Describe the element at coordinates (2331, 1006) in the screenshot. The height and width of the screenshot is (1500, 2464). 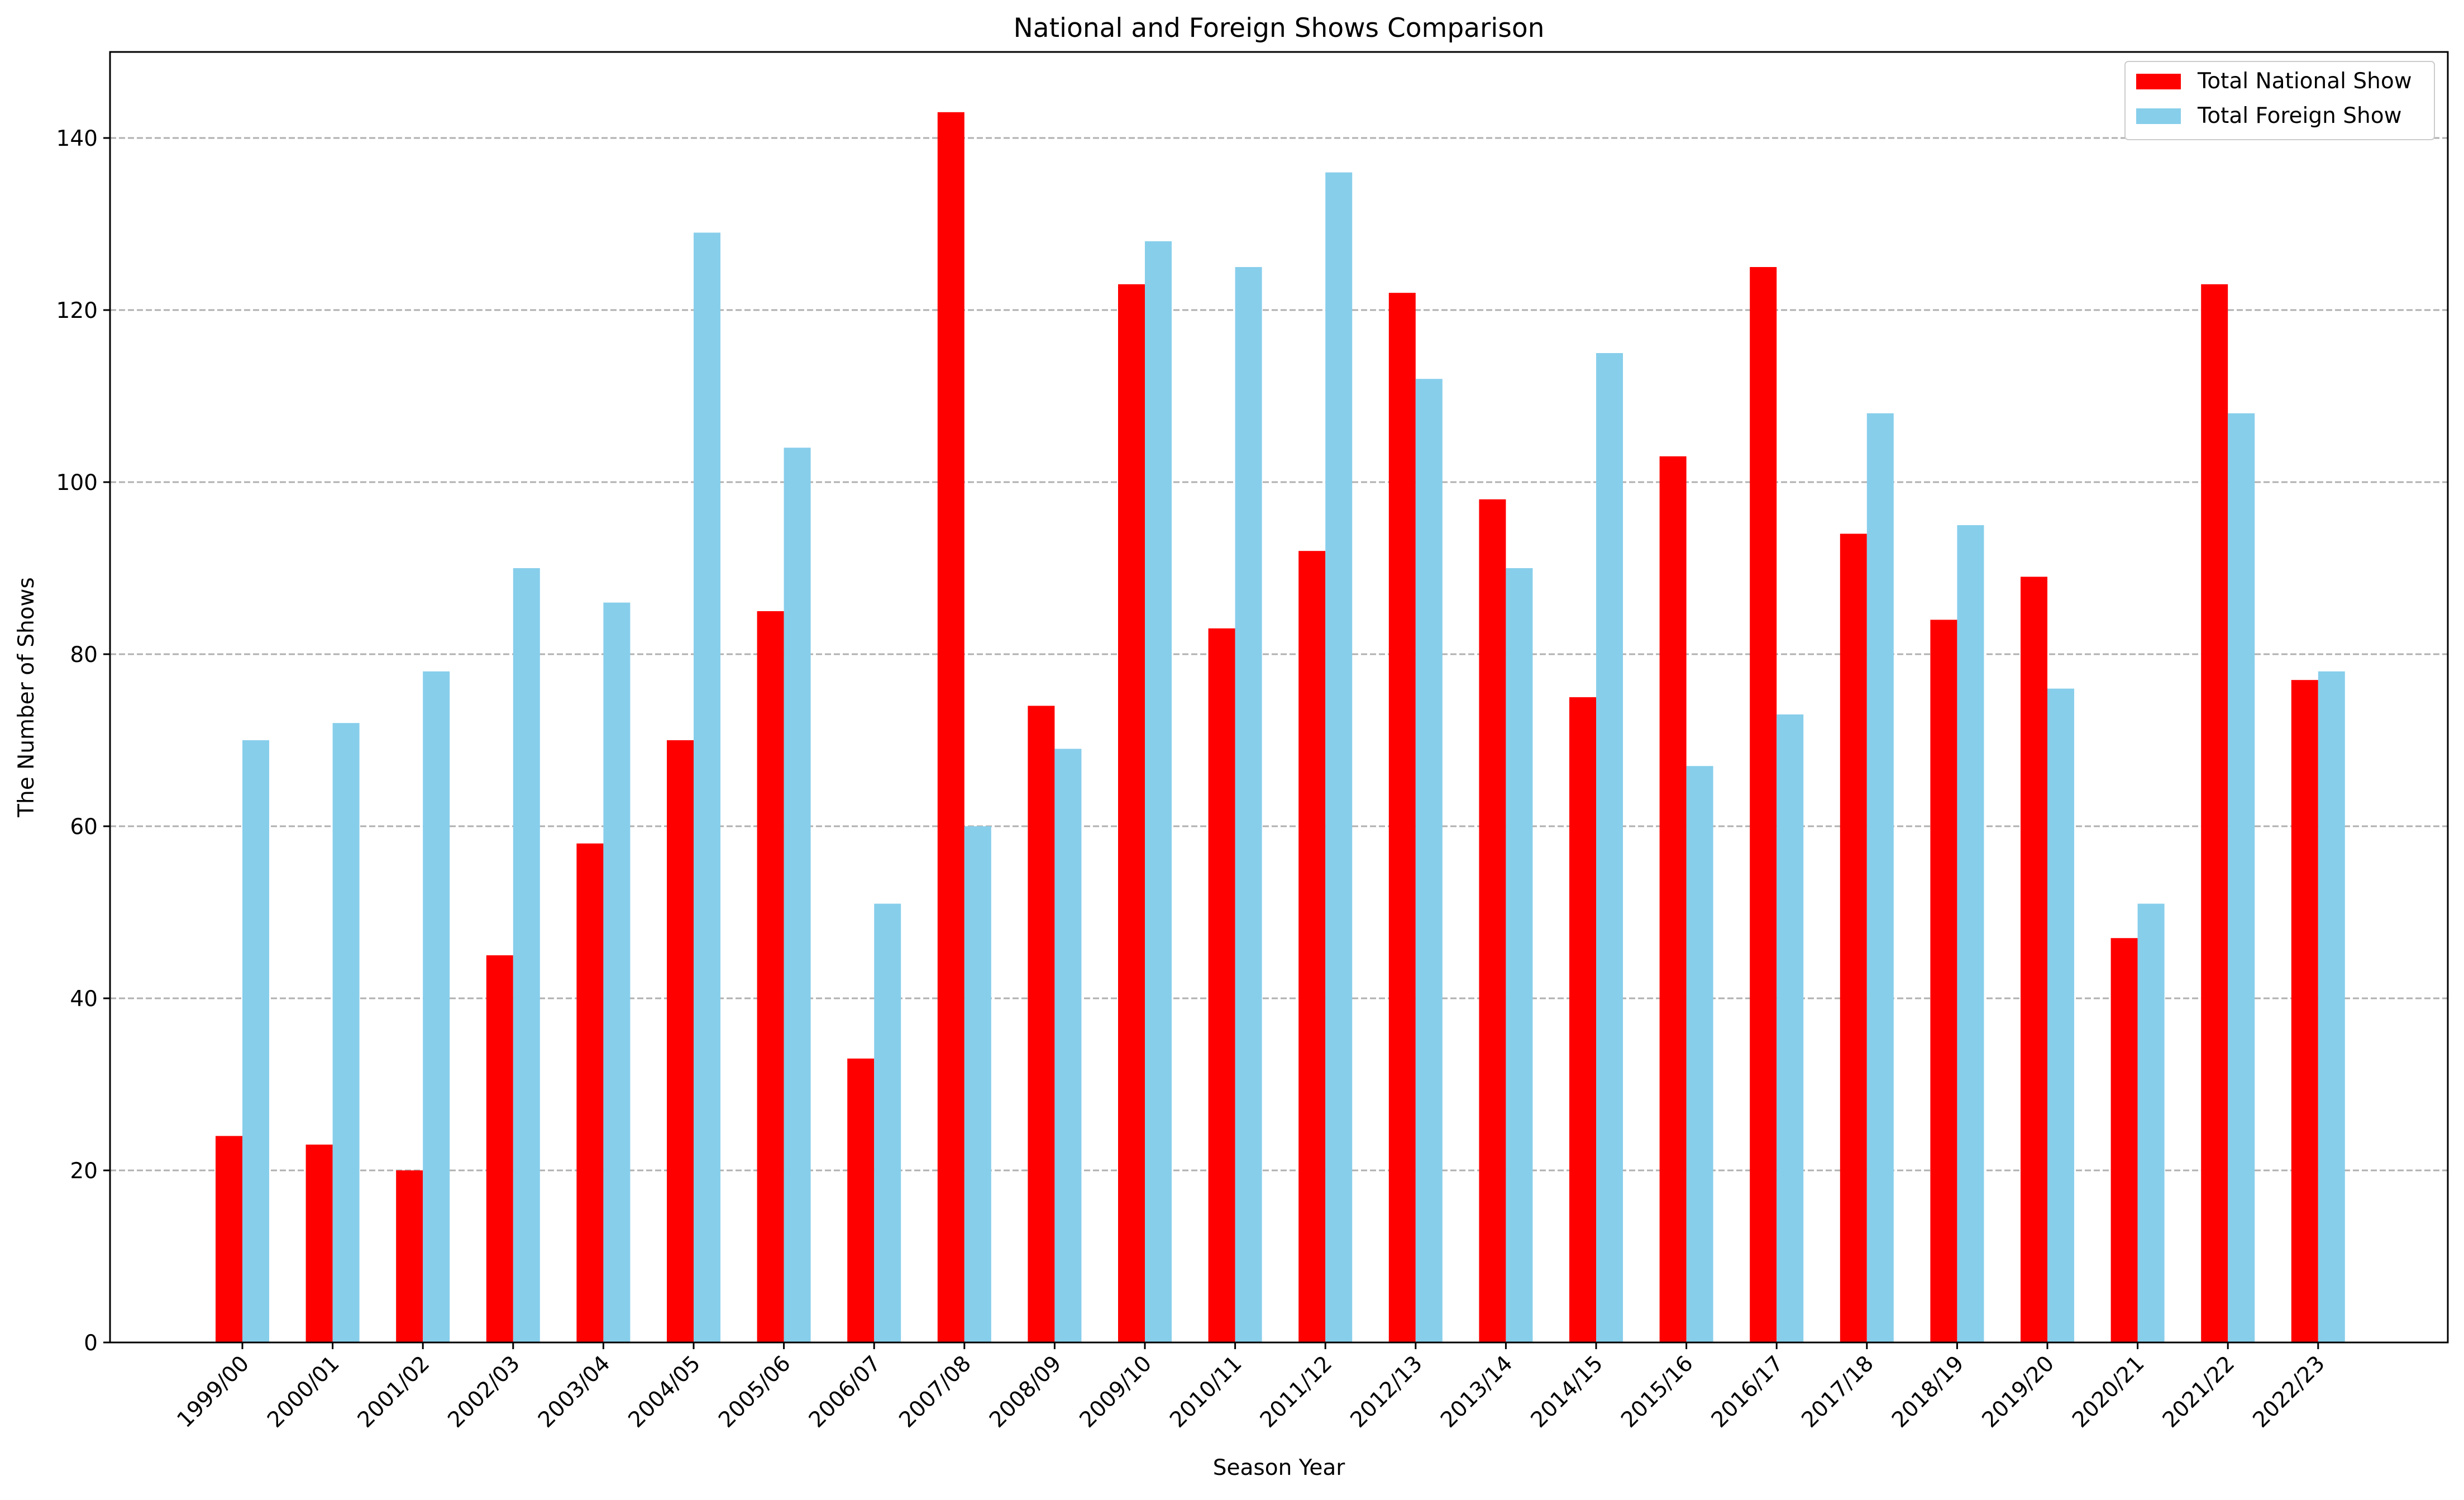
I see `bar-foreign-2022/23` at that location.